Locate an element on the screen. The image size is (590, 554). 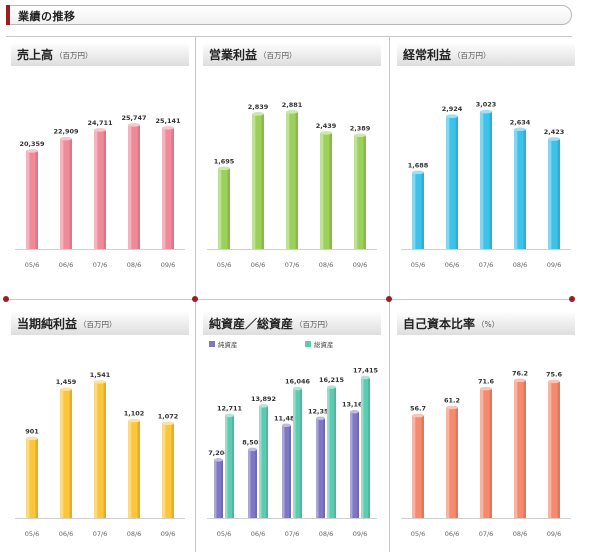
grid-dot-center-left is located at coordinates (195, 299).